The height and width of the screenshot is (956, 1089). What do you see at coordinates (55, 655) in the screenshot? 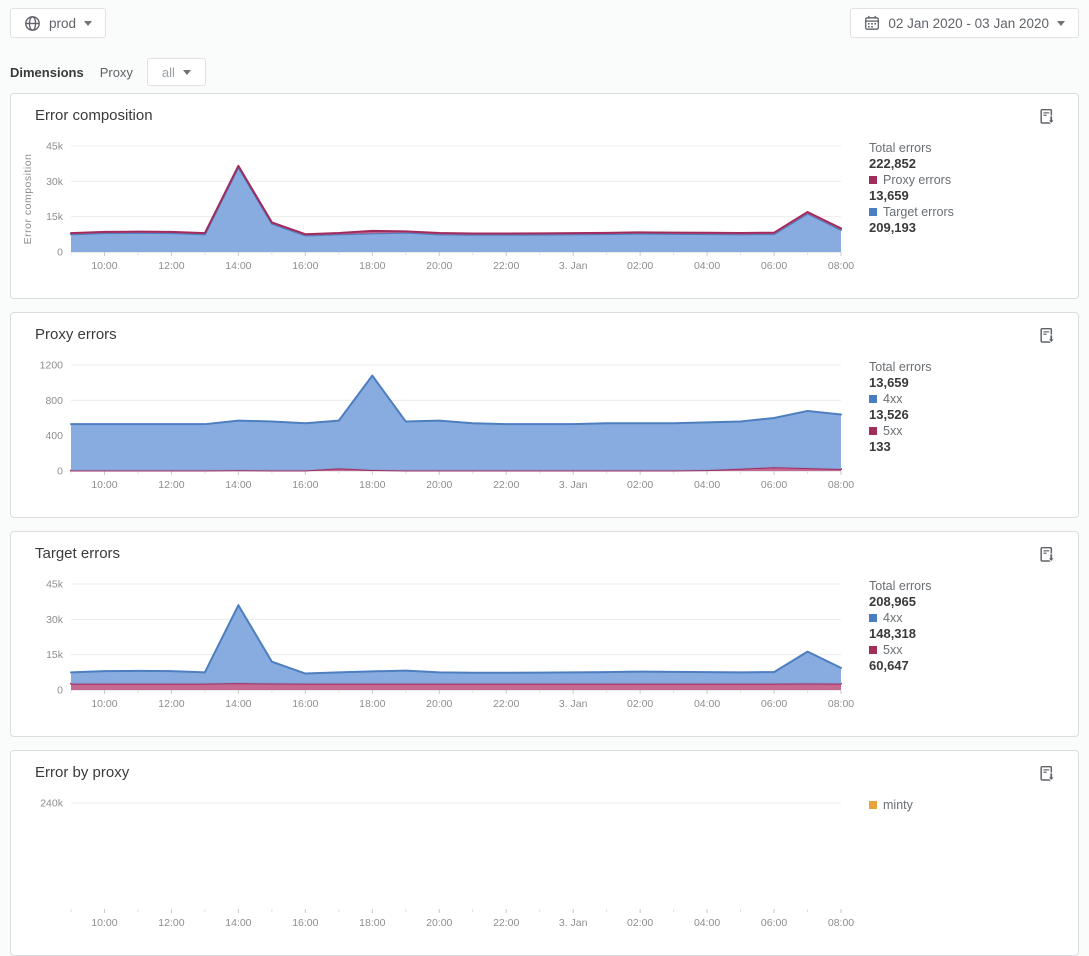
I see `svg-text: 15k` at bounding box center [55, 655].